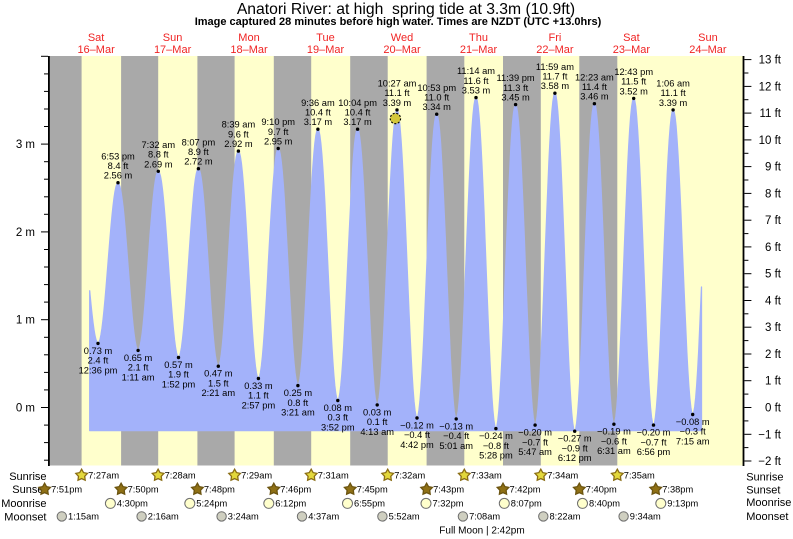  What do you see at coordinates (437, 98) in the screenshot?
I see `svg-text: 11.0 ft` at bounding box center [437, 98].